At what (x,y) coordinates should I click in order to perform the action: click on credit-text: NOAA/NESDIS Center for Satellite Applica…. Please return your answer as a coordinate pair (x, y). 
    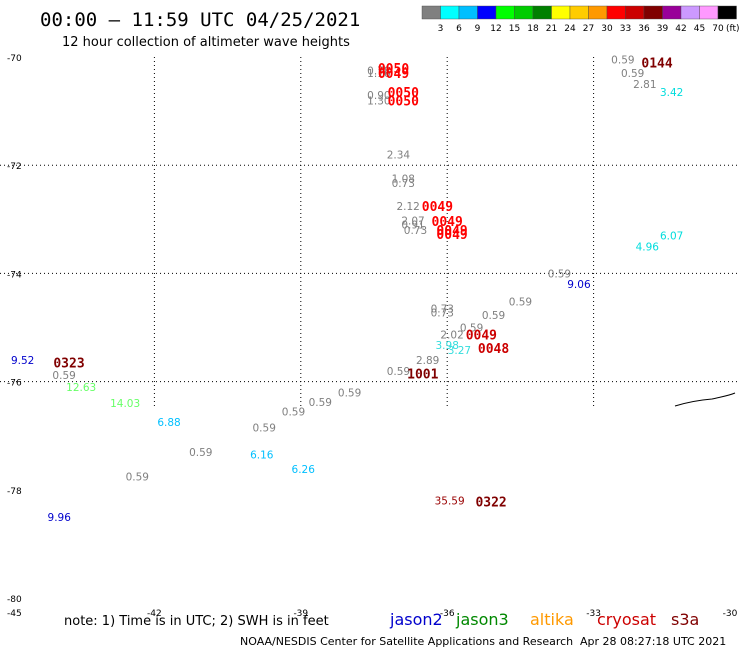
    Looking at the image, I should click on (406, 641).